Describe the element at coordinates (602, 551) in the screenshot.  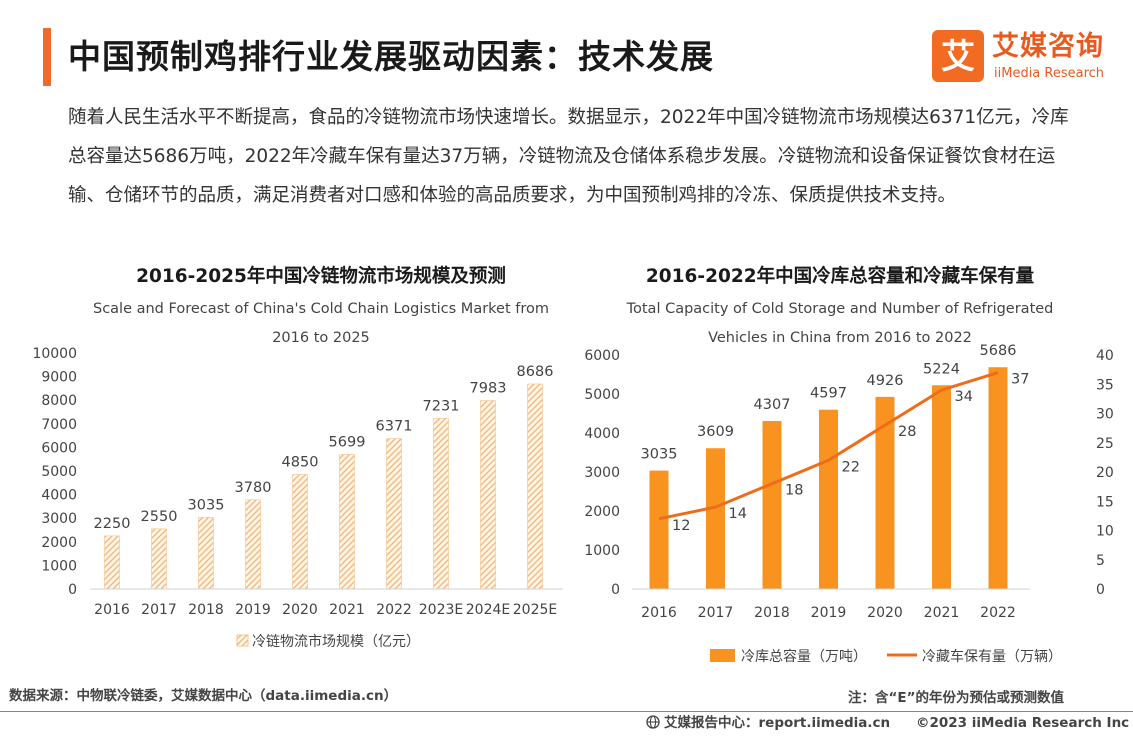
I see `right-y-tick: 1000` at that location.